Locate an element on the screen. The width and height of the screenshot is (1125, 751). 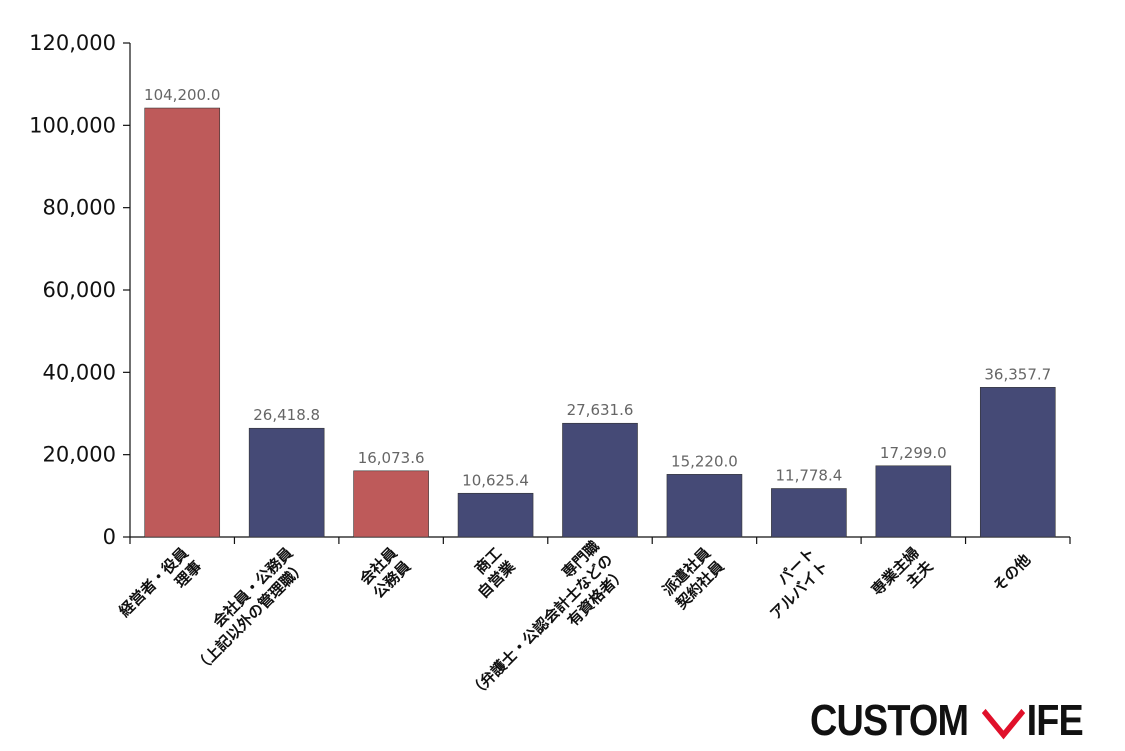
data-label: 26,418.8 is located at coordinates (286, 415).